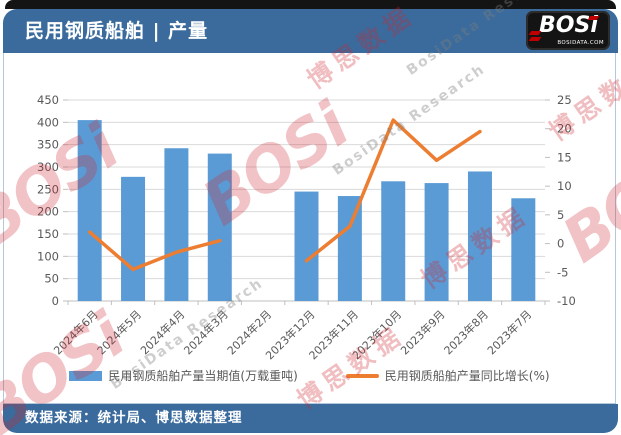 This screenshot has height=435, width=621. Describe the element at coordinates (203, 376) in the screenshot. I see `legend-bars-label: 民用钢质船舶产量当期值(万载重吨)` at that location.